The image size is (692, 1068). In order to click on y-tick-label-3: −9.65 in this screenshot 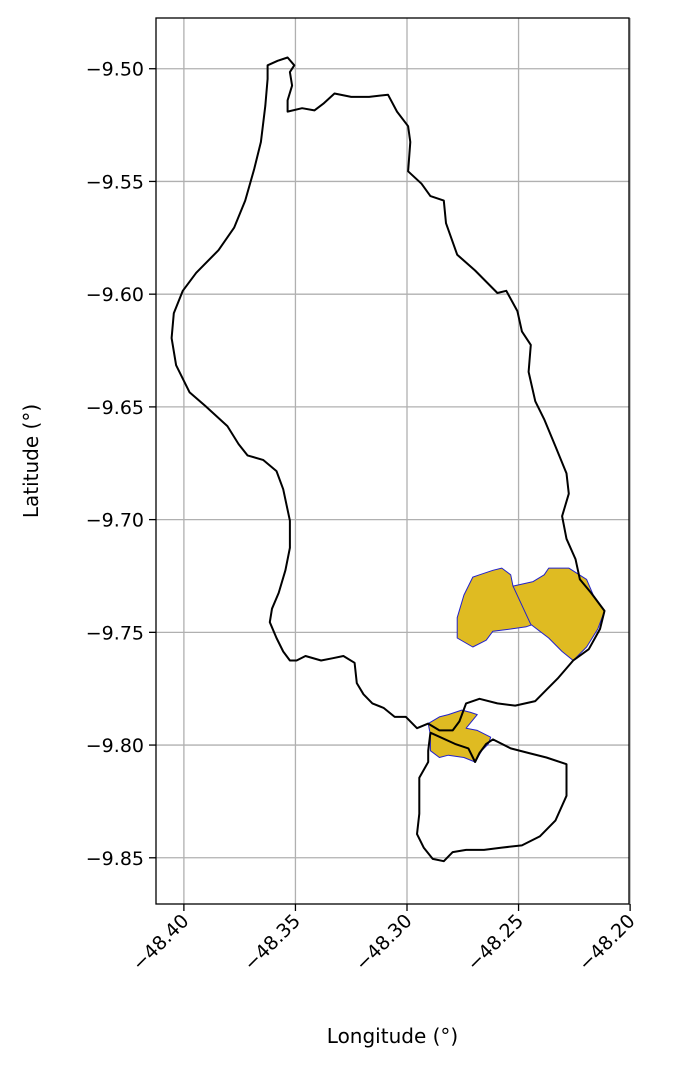, I will do `click(115, 408)`.